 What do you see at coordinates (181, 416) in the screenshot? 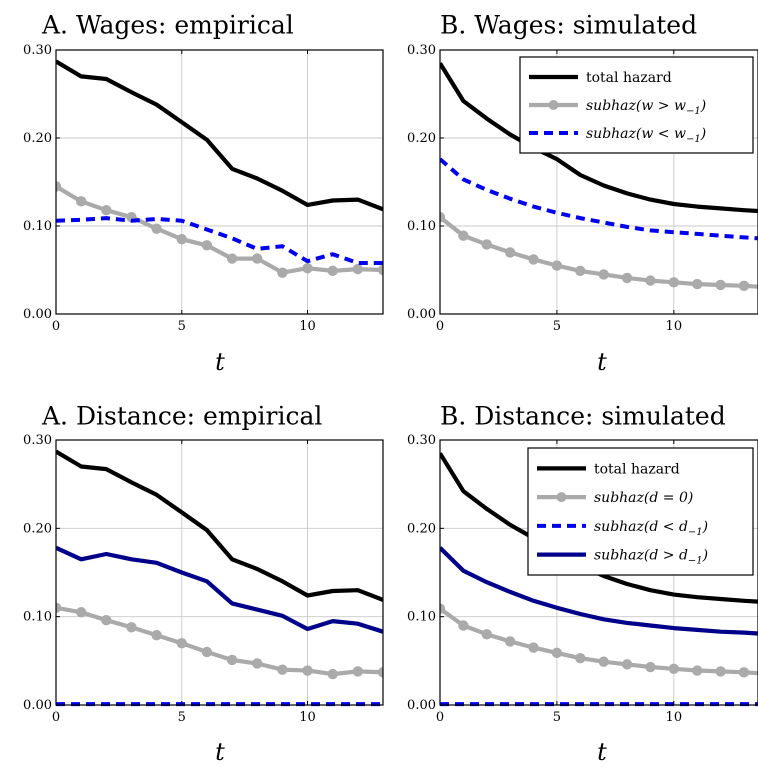
I see `chart-title: A. Distance: empirical` at bounding box center [181, 416].